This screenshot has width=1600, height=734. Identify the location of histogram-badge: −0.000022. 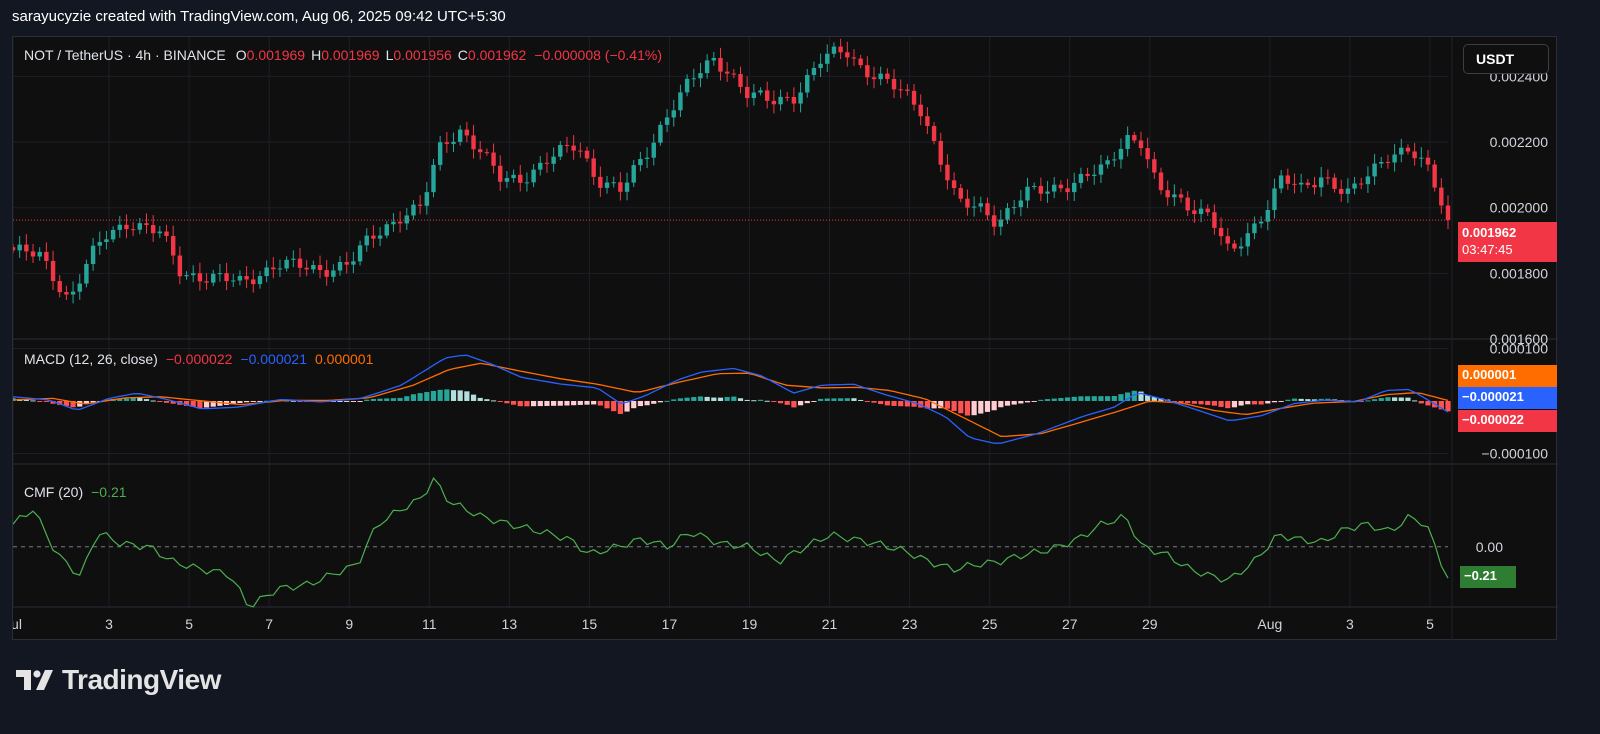
(1507, 421).